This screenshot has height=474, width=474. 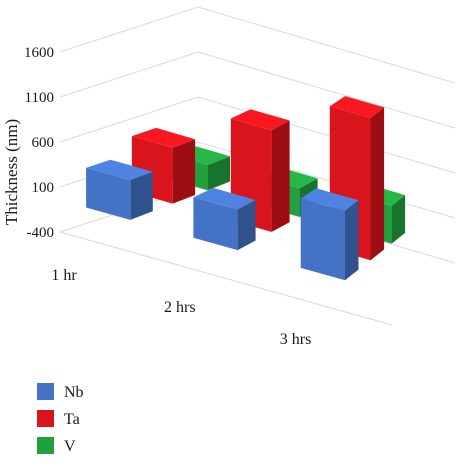 I want to click on y-tick-label: 100, so click(x=43, y=188).